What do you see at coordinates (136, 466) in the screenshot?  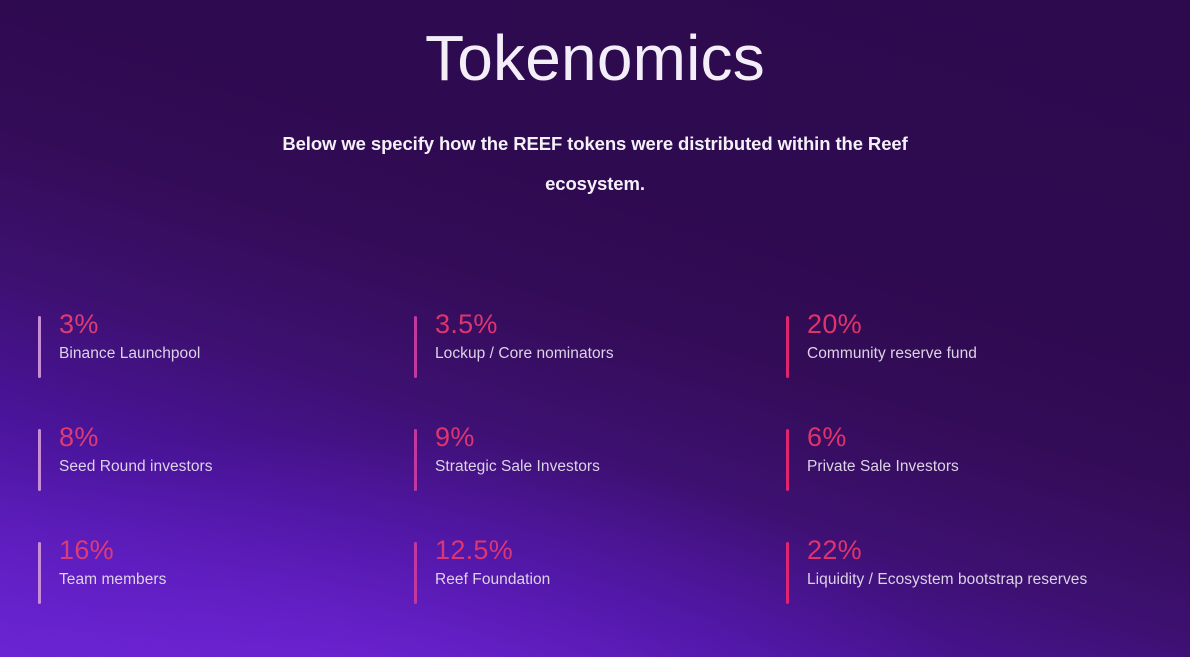 I see `stat-label: Seed Round investors` at bounding box center [136, 466].